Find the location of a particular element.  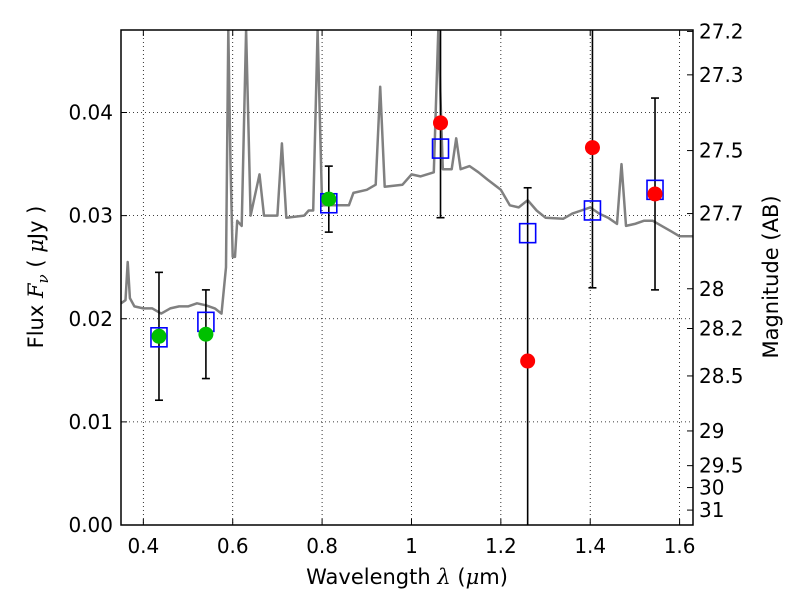

magnitude-tick-label: 27.3 is located at coordinates (721, 75).